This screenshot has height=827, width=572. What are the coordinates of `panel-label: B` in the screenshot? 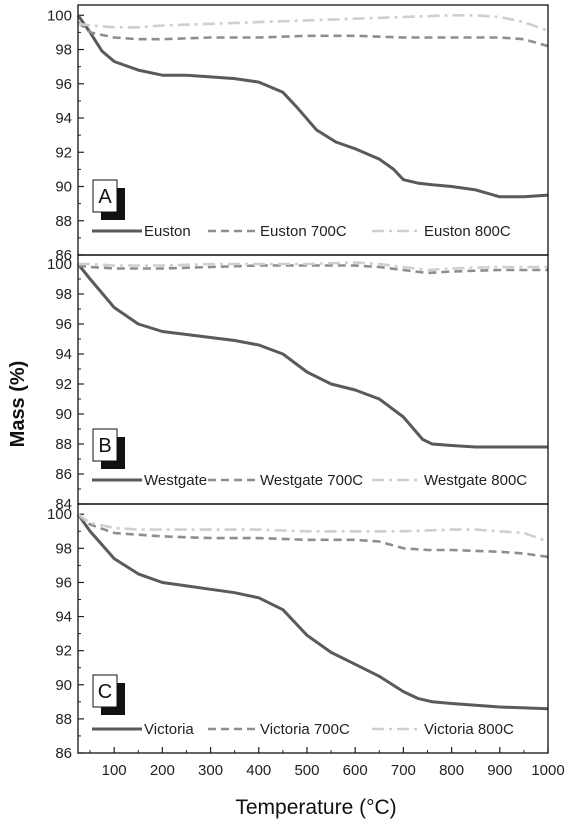 It's located at (104, 446).